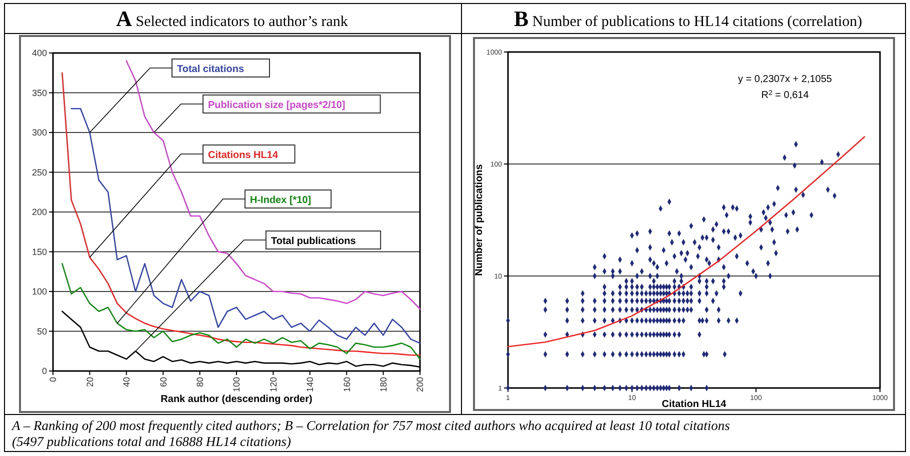 The width and height of the screenshot is (910, 456). What do you see at coordinates (163, 382) in the screenshot?
I see `x-tick-label: 60` at bounding box center [163, 382].